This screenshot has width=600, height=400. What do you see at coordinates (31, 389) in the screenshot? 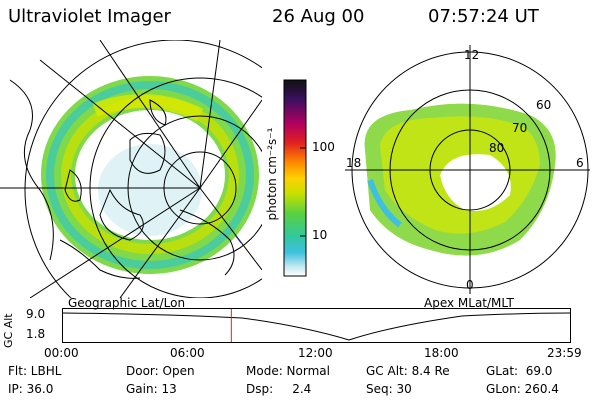
I see `info-ip: IP: 36.0` at bounding box center [31, 389].